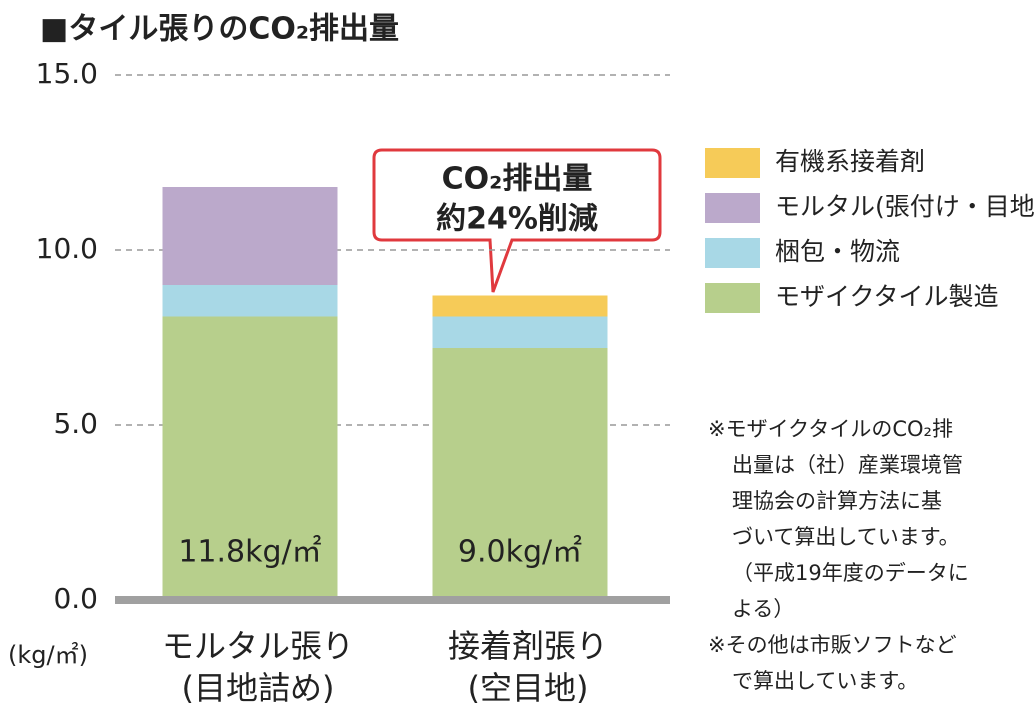  Describe the element at coordinates (67, 248) in the screenshot. I see `y-tick-label: 10.0` at that location.